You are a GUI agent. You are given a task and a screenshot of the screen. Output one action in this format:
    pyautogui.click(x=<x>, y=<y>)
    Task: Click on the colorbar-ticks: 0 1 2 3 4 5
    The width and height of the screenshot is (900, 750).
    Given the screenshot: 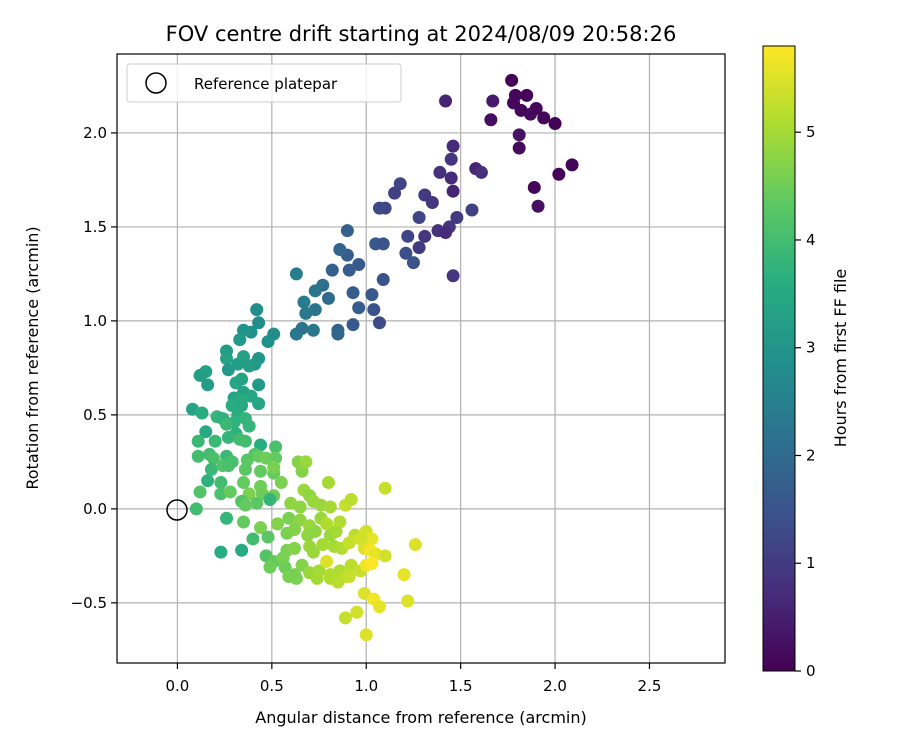 What is the action you would take?
    pyautogui.click(x=805, y=401)
    